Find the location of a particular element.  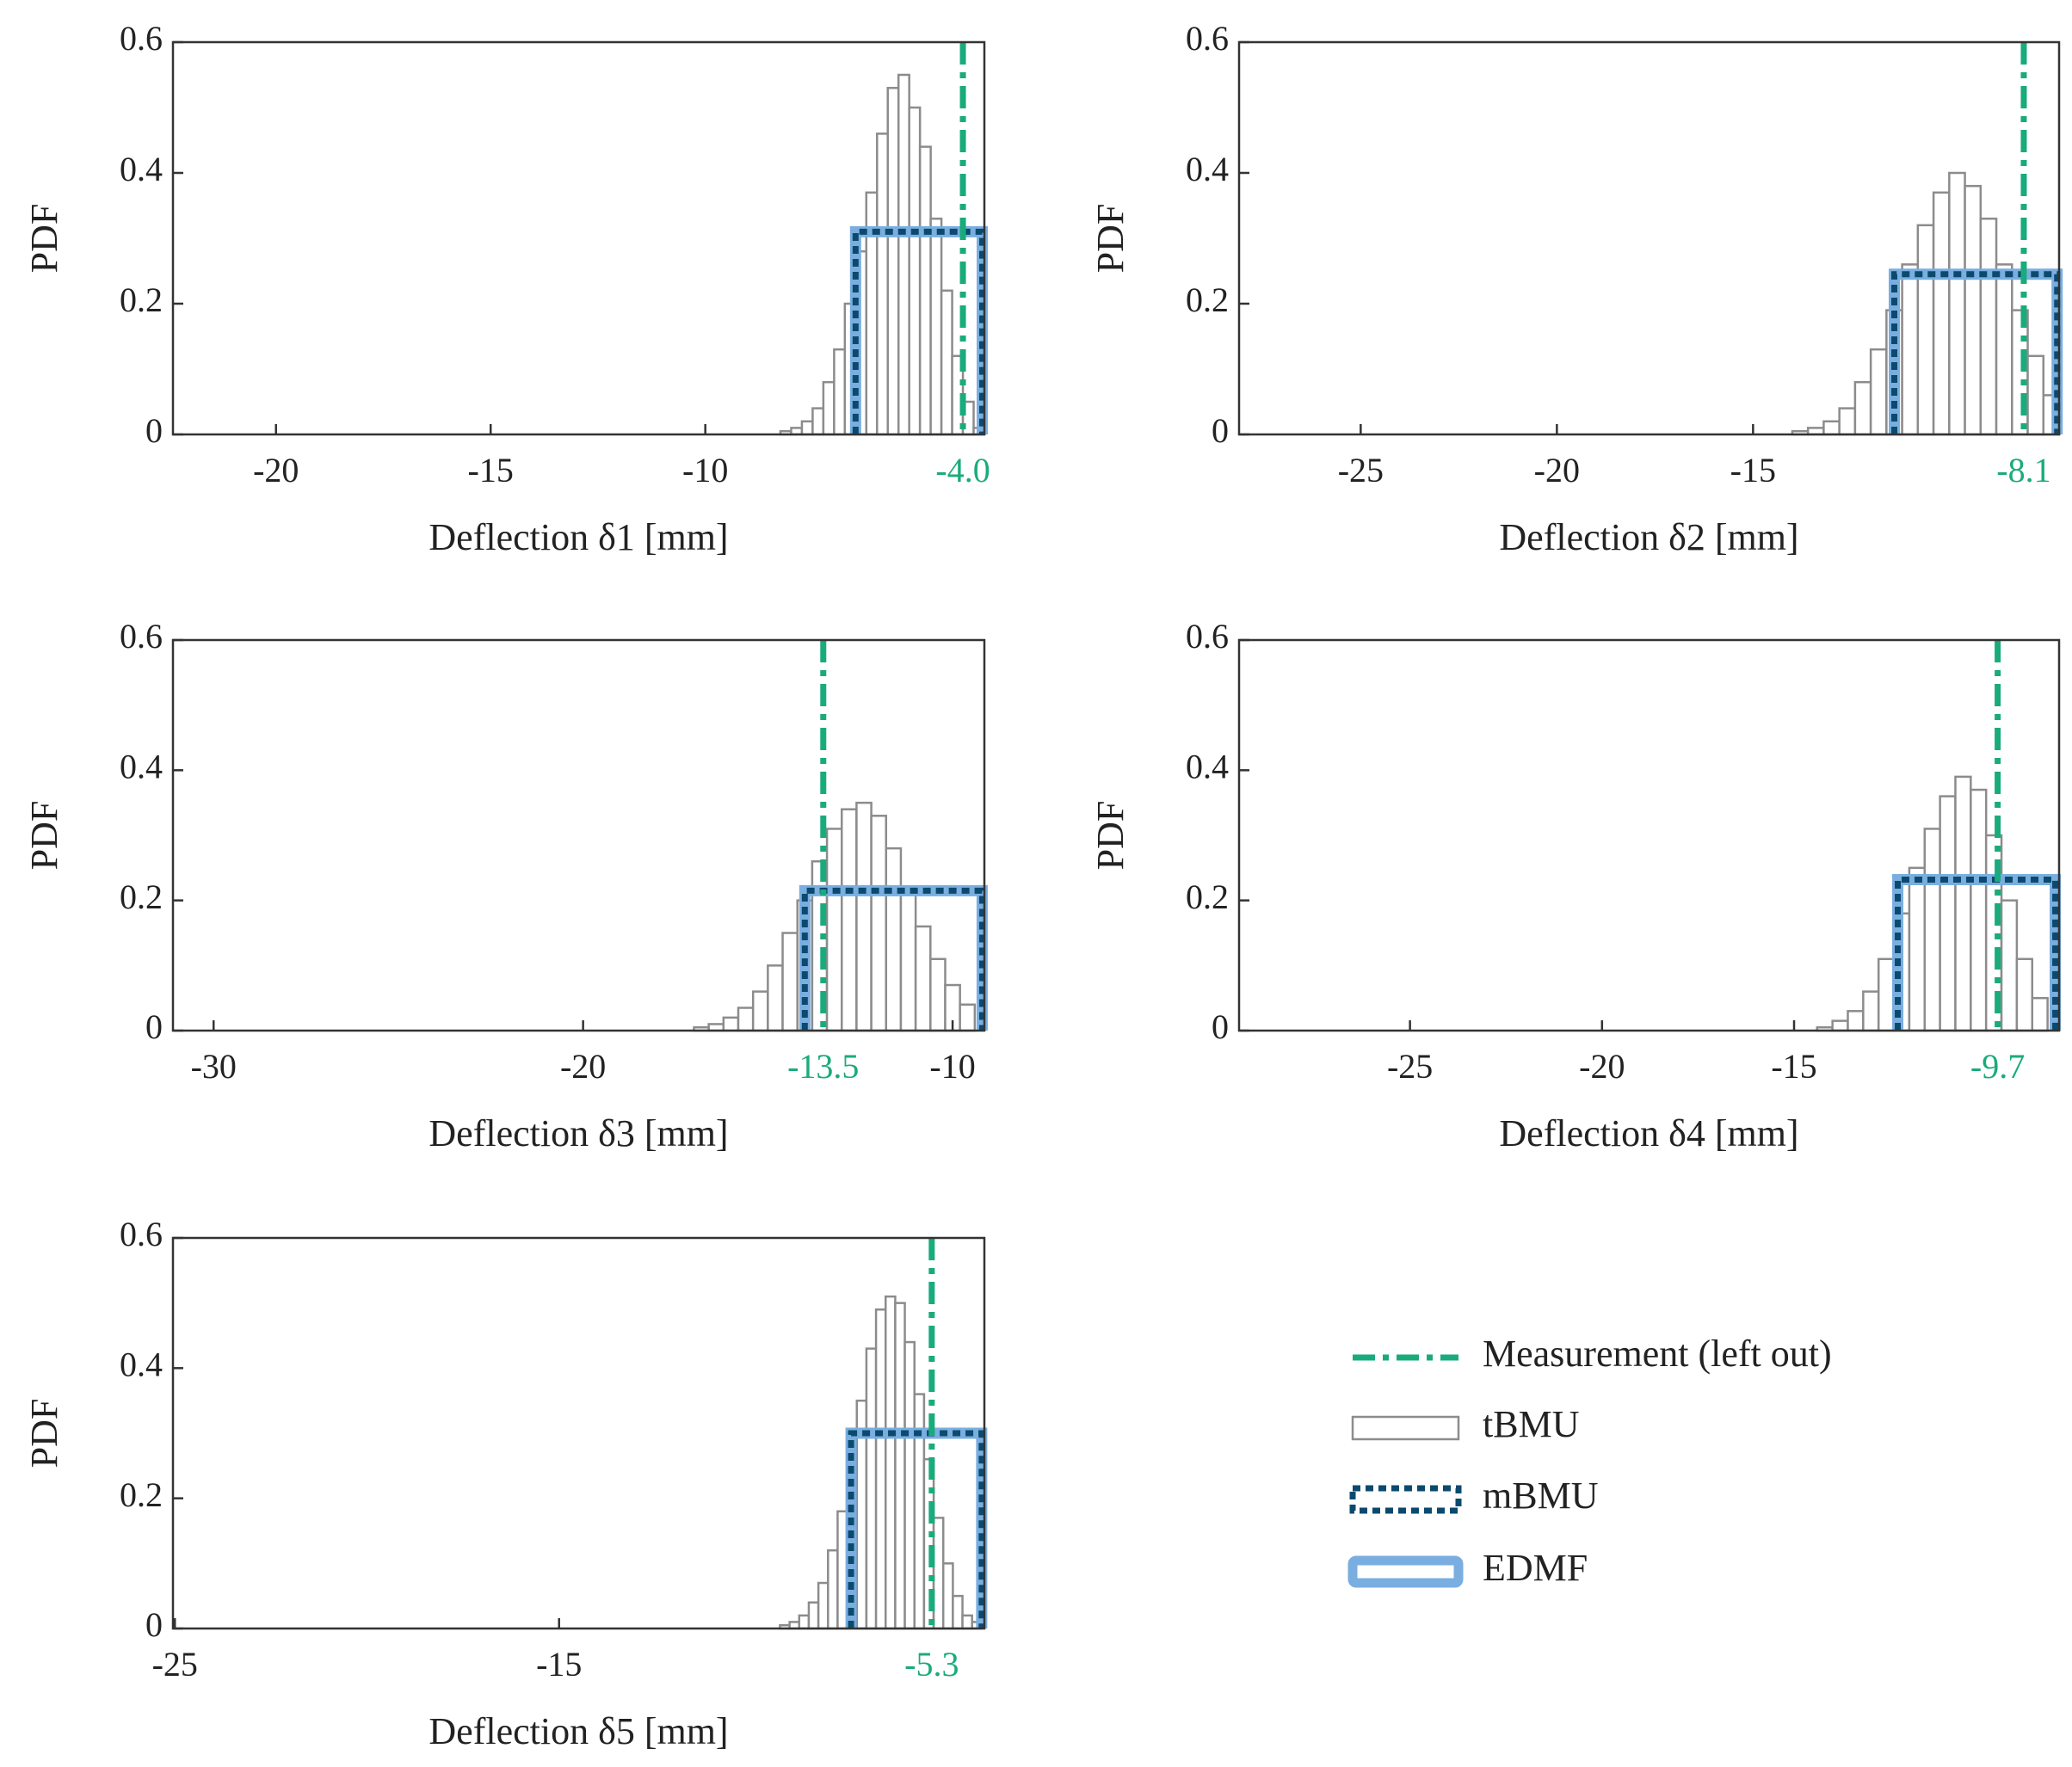

measurement-label: -4.0 is located at coordinates (962, 470).